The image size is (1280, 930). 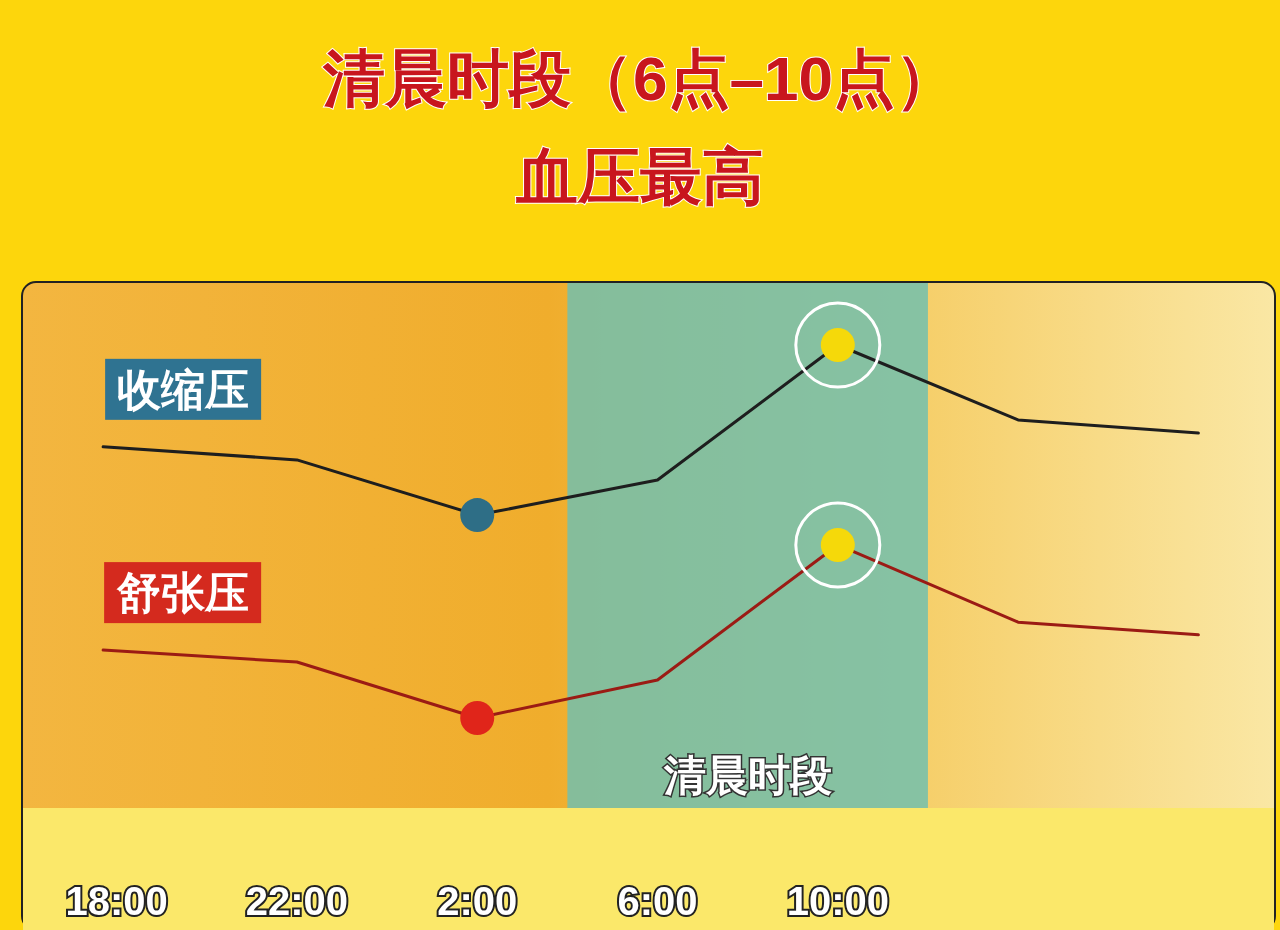 What do you see at coordinates (297, 901) in the screenshot?
I see `x-tick-label: 22:00` at bounding box center [297, 901].